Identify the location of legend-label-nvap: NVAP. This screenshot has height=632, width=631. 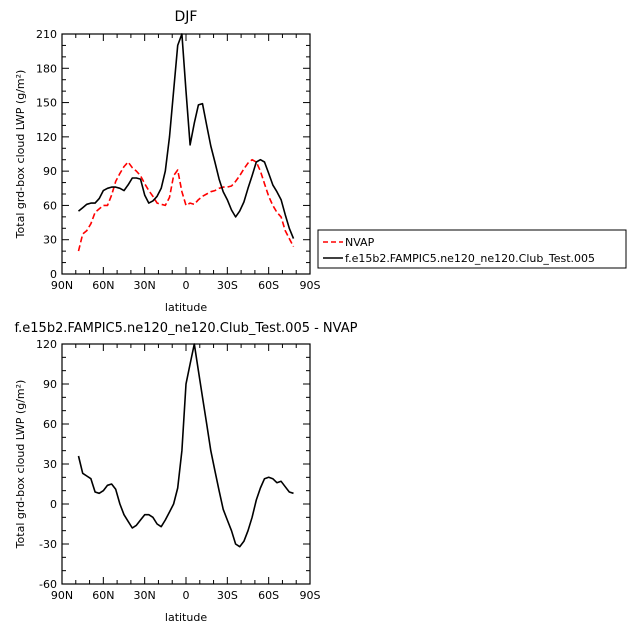
(360, 242).